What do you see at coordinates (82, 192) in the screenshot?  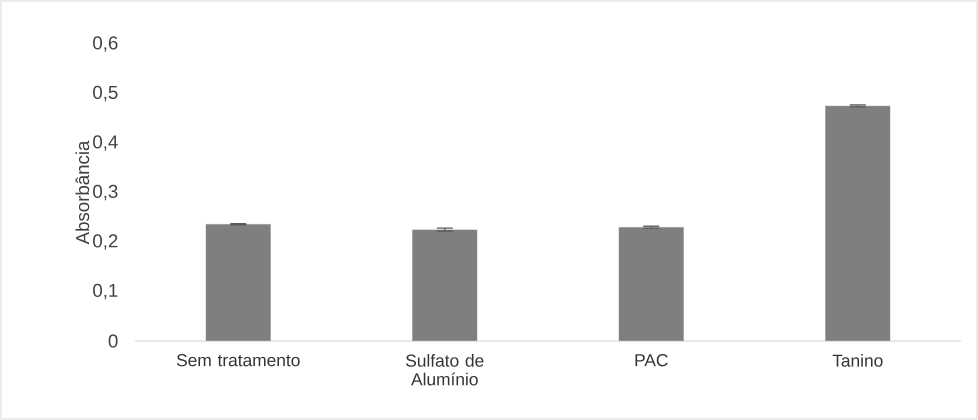 I see `y-axis-title: Absorbância` at bounding box center [82, 192].